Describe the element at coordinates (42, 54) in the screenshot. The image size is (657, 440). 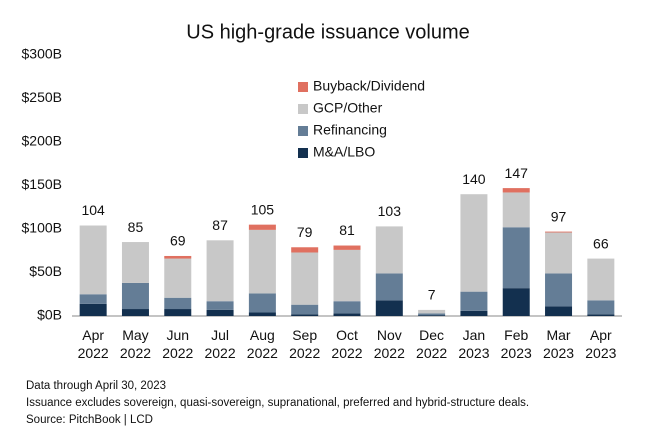
I see `y-tick-label: $300B` at that location.